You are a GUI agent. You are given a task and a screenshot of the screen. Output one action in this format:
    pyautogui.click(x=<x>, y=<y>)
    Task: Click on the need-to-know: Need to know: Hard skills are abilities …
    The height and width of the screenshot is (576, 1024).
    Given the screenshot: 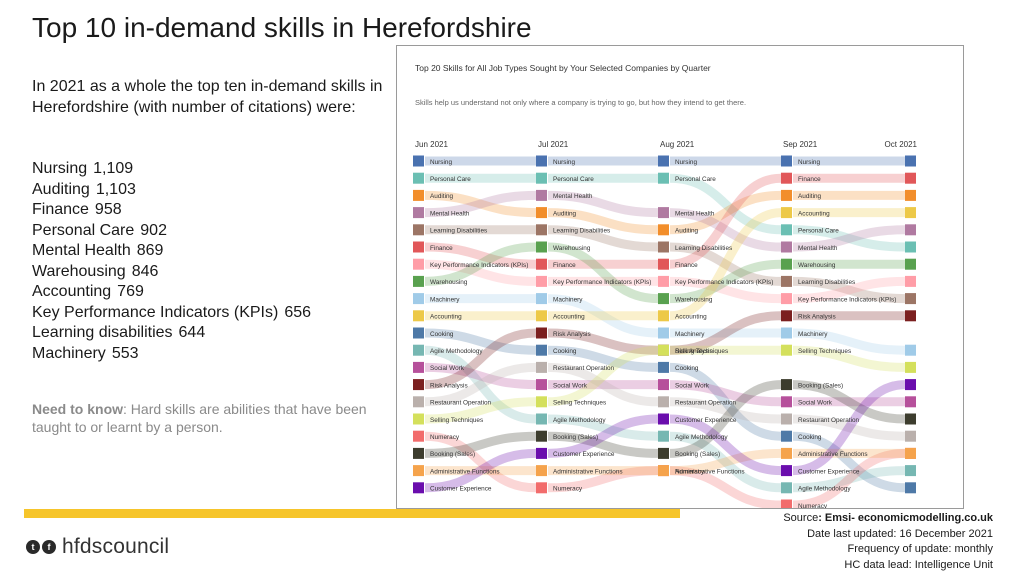 What is the action you would take?
    pyautogui.click(x=202, y=418)
    